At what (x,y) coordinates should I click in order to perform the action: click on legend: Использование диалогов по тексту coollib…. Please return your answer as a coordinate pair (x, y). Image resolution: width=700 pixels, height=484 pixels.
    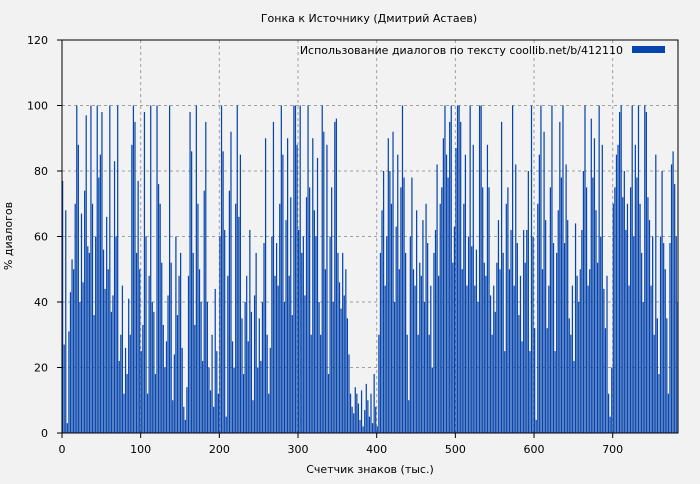
    Looking at the image, I should click on (482, 50).